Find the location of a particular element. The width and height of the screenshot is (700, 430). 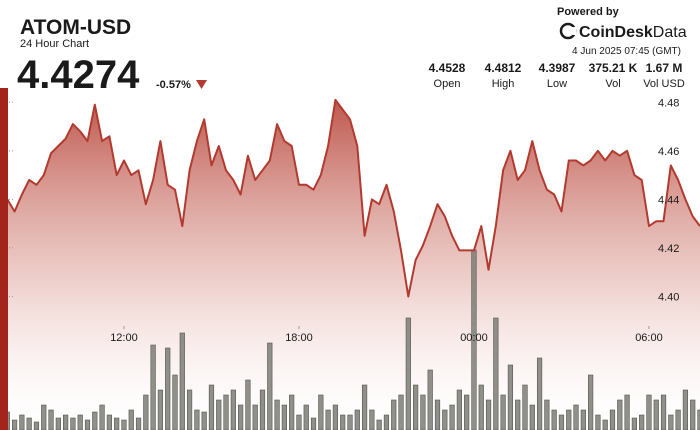

y-tick-label: 4.42 is located at coordinates (668, 249).